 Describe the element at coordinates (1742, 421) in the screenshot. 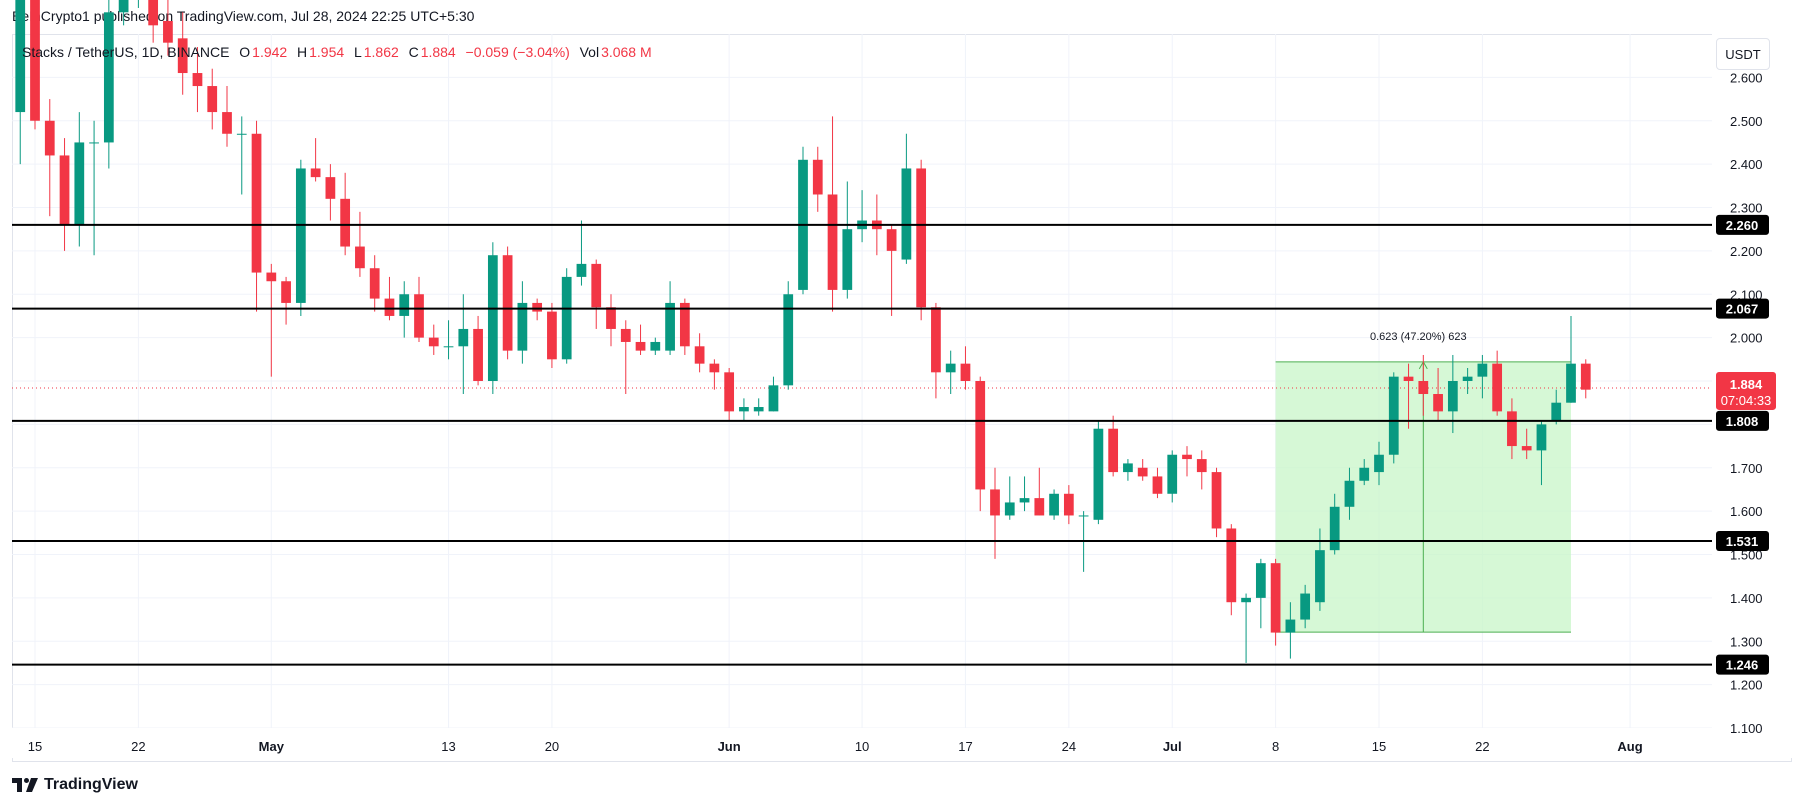

I see `level-price-tag-label: 1.808` at that location.